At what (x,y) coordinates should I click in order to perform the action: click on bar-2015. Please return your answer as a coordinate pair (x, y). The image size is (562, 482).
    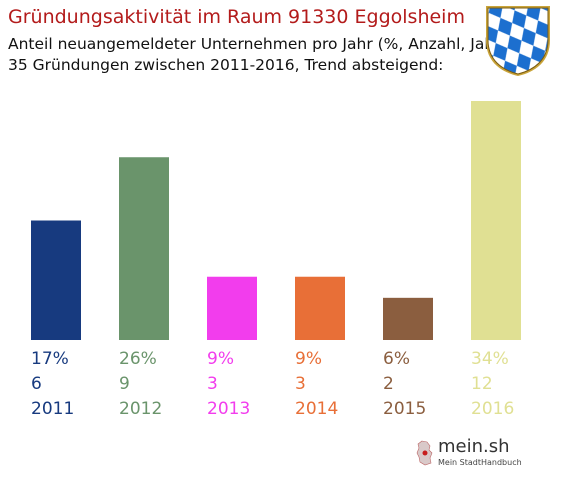
    Looking at the image, I should click on (408, 318).